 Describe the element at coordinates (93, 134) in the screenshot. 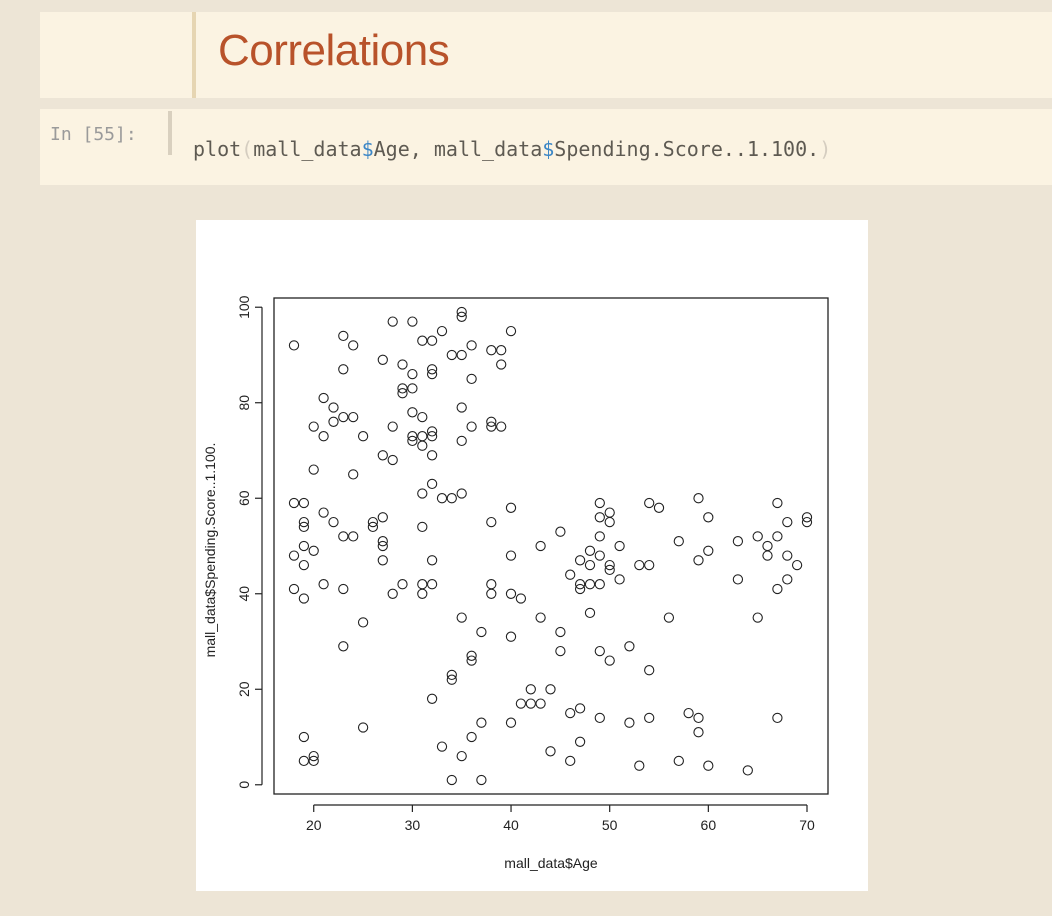

I see `execution-prompt: In [55]:` at that location.